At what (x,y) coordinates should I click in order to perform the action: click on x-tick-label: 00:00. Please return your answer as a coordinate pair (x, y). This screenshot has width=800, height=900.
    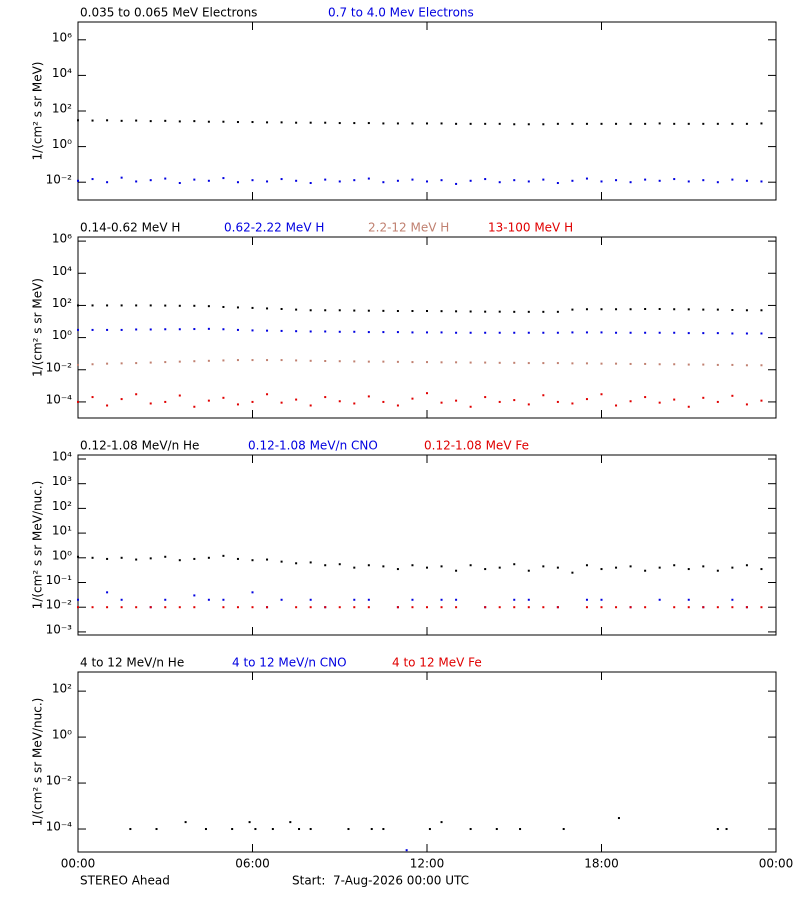
    Looking at the image, I should click on (776, 864).